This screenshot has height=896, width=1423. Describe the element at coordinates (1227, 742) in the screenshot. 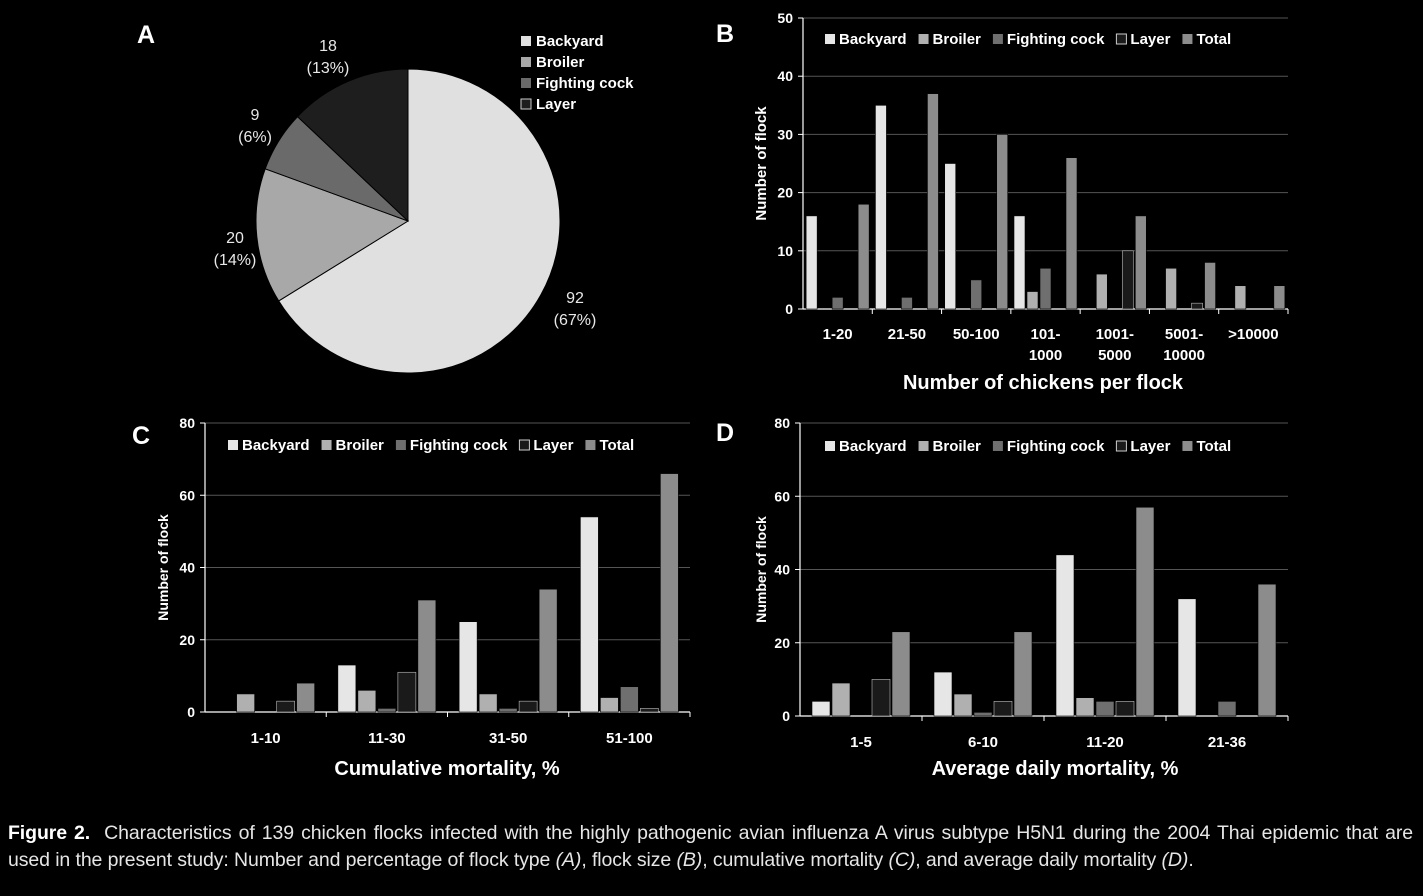

I see `x-tick-label: 21-36` at that location.